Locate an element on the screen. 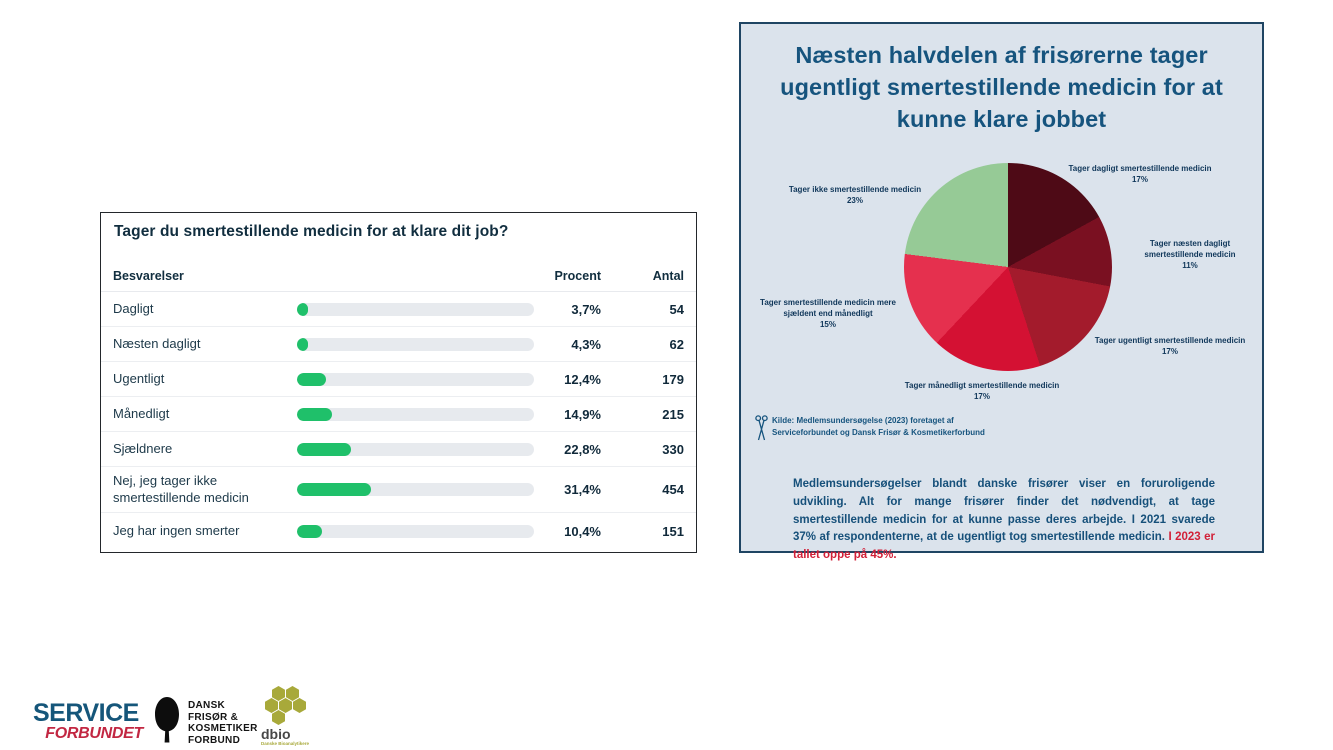 This screenshot has width=1333, height=750. answer-percent: 14,9% is located at coordinates (582, 414).